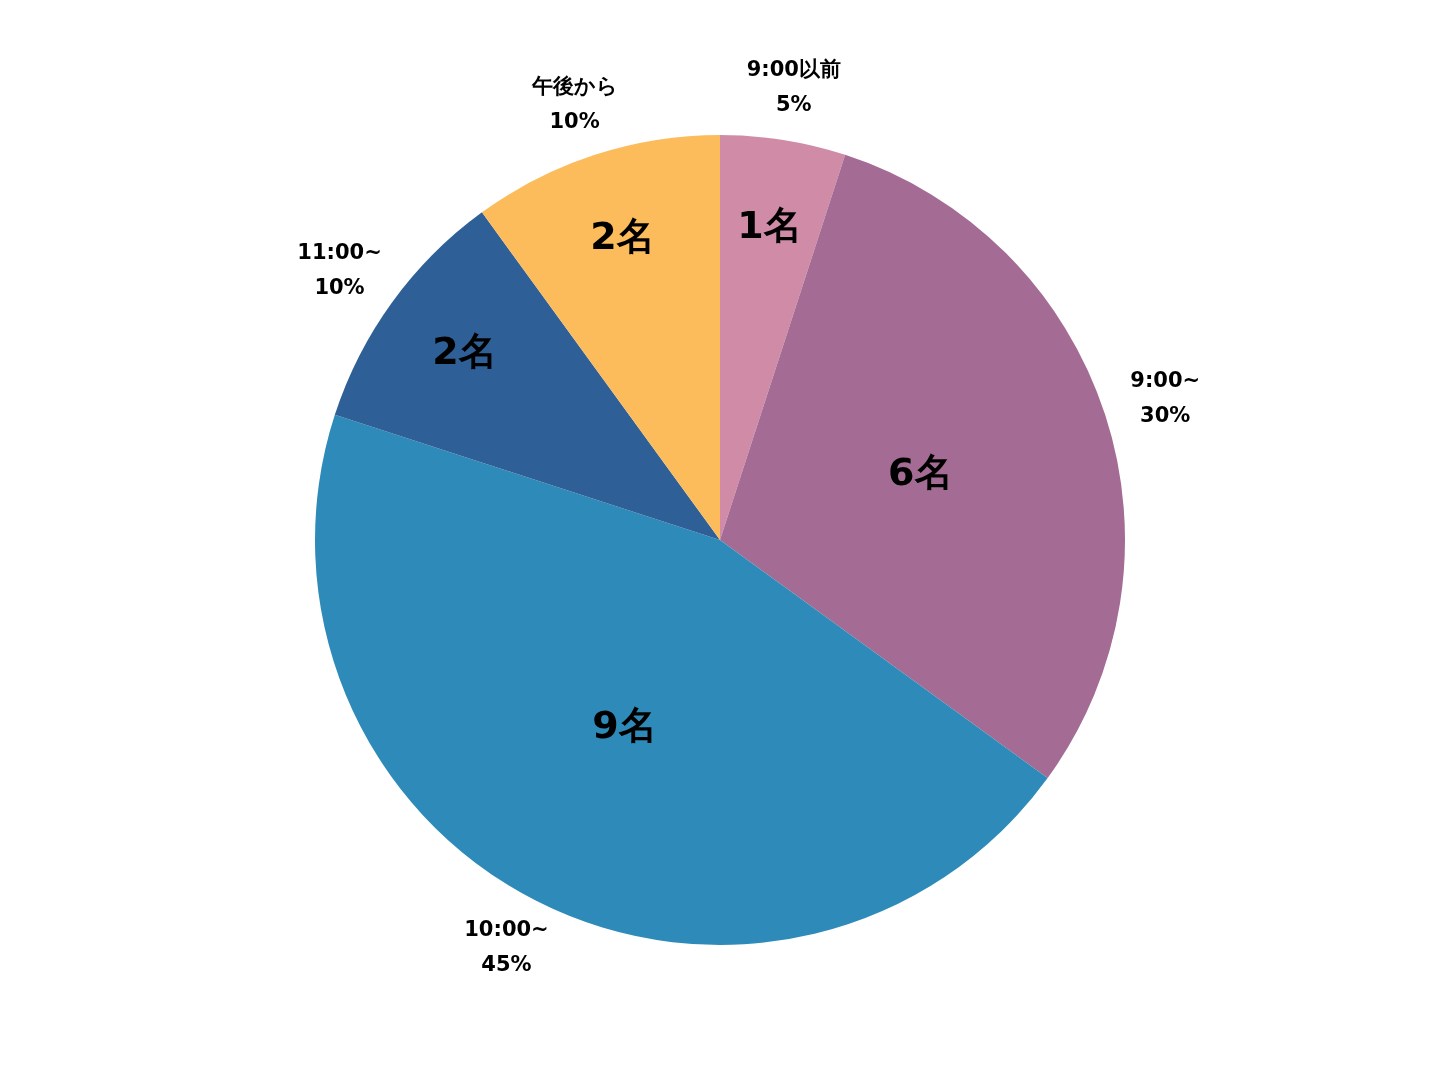  I want to click on data-label: 1名, so click(769, 224).